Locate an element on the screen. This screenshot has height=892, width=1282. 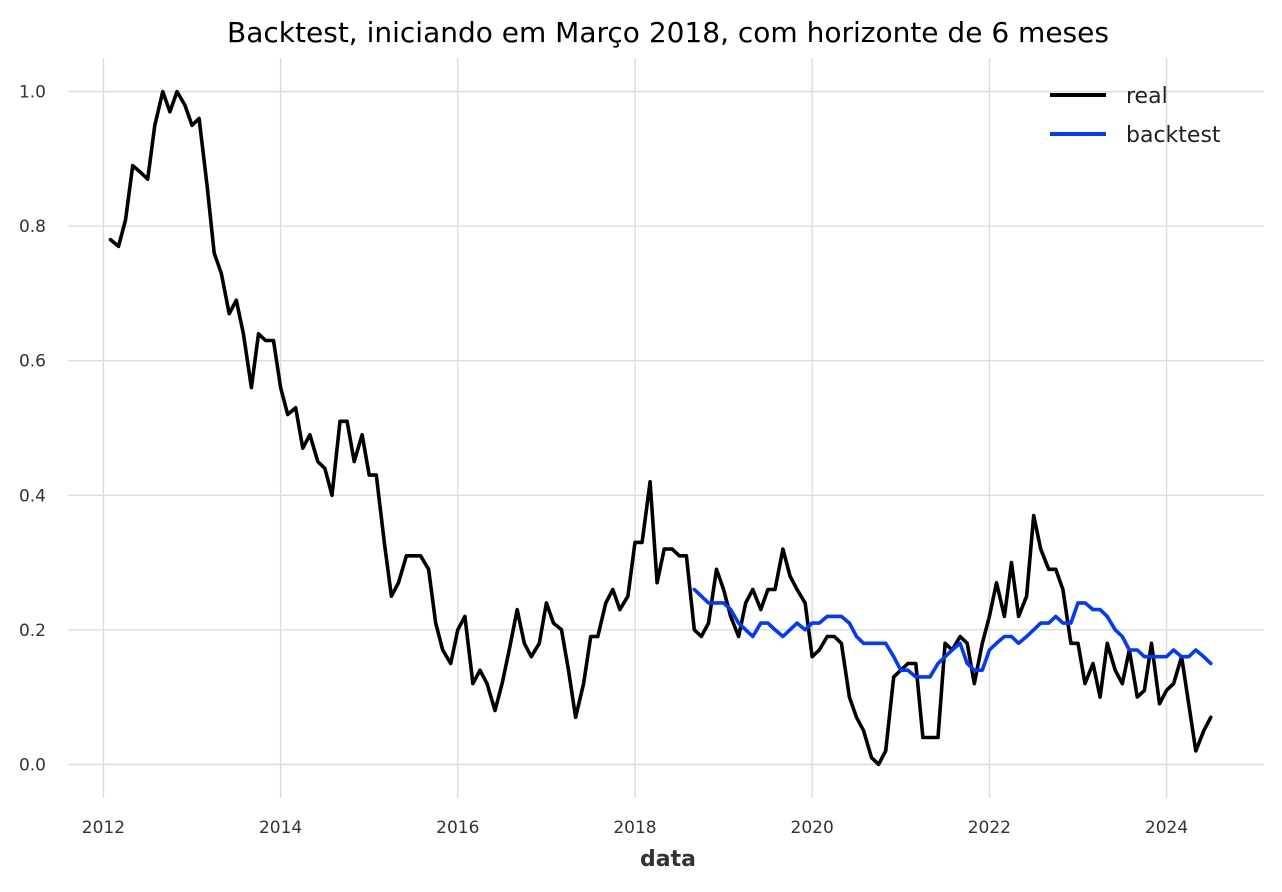
x-axis-ticks: 2012 2014 2016 2018 2020 2022 2024 is located at coordinates (635, 828).